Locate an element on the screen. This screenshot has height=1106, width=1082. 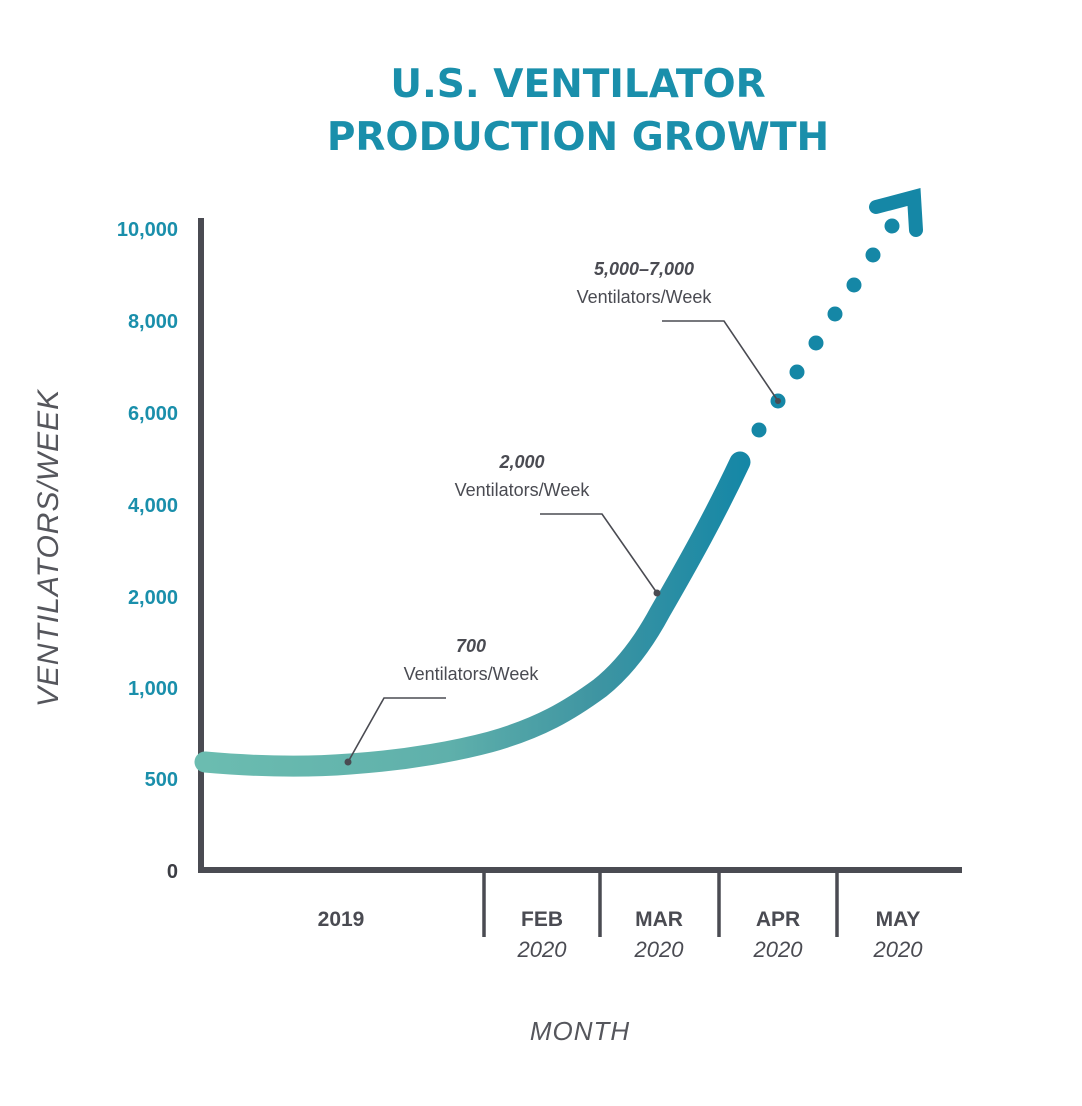
annotation-5000-7000-unit: Ventilators/Week is located at coordinates (645, 297).